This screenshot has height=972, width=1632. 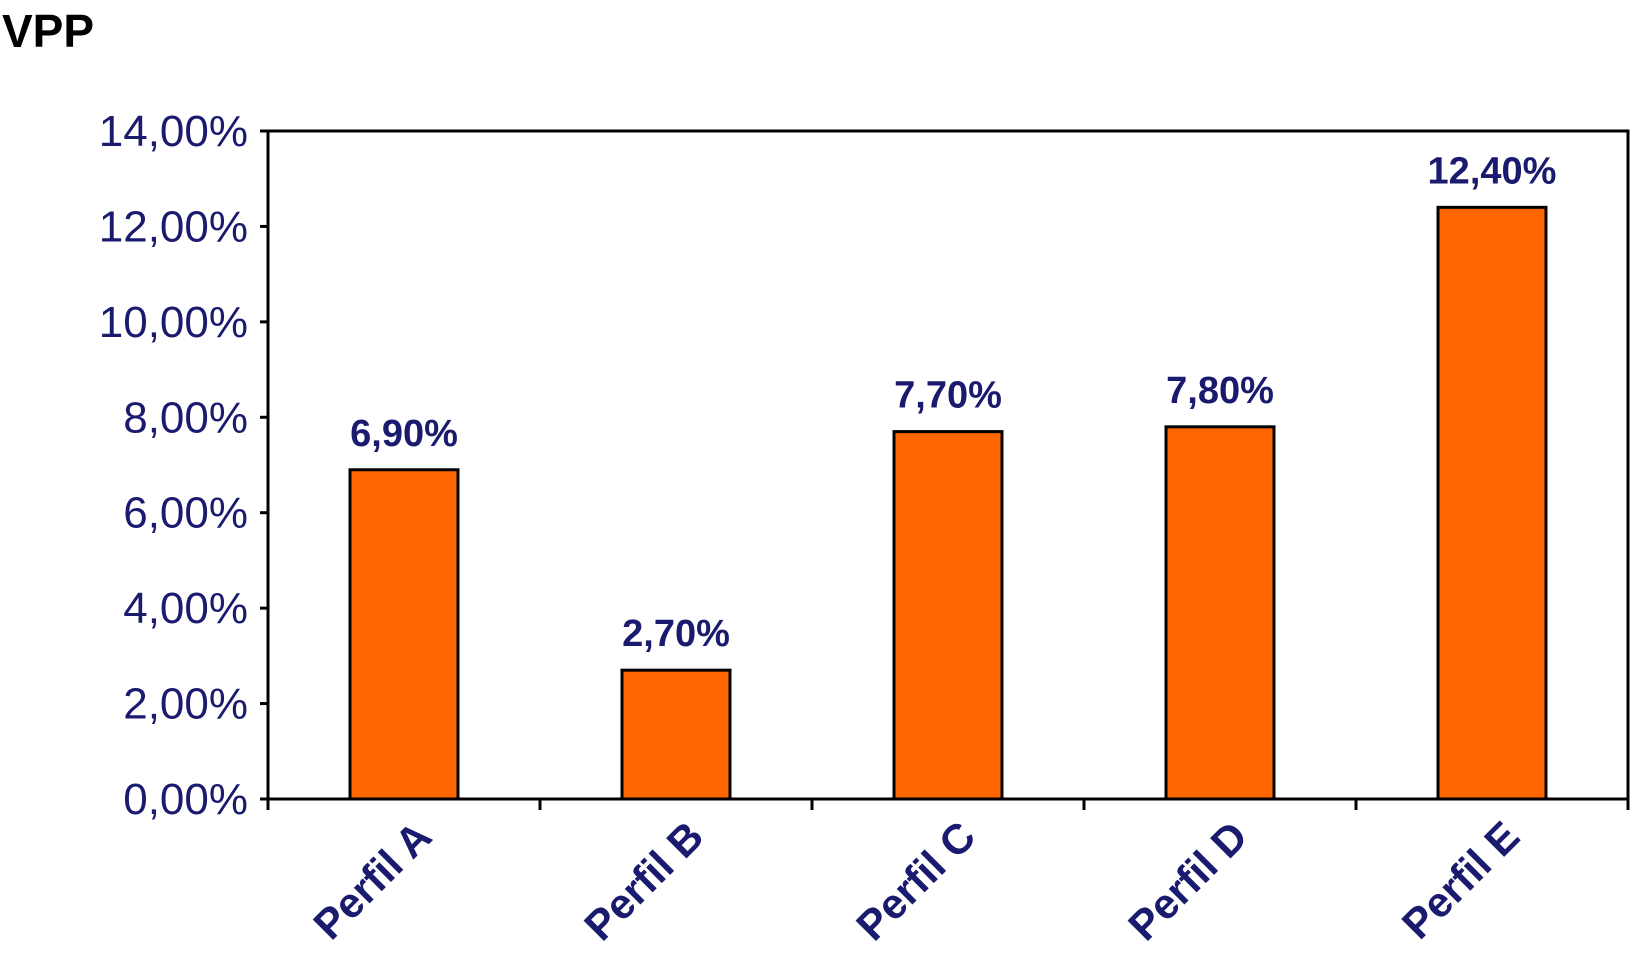 What do you see at coordinates (173, 131) in the screenshot?
I see `y-tick-label: 14,00%` at bounding box center [173, 131].